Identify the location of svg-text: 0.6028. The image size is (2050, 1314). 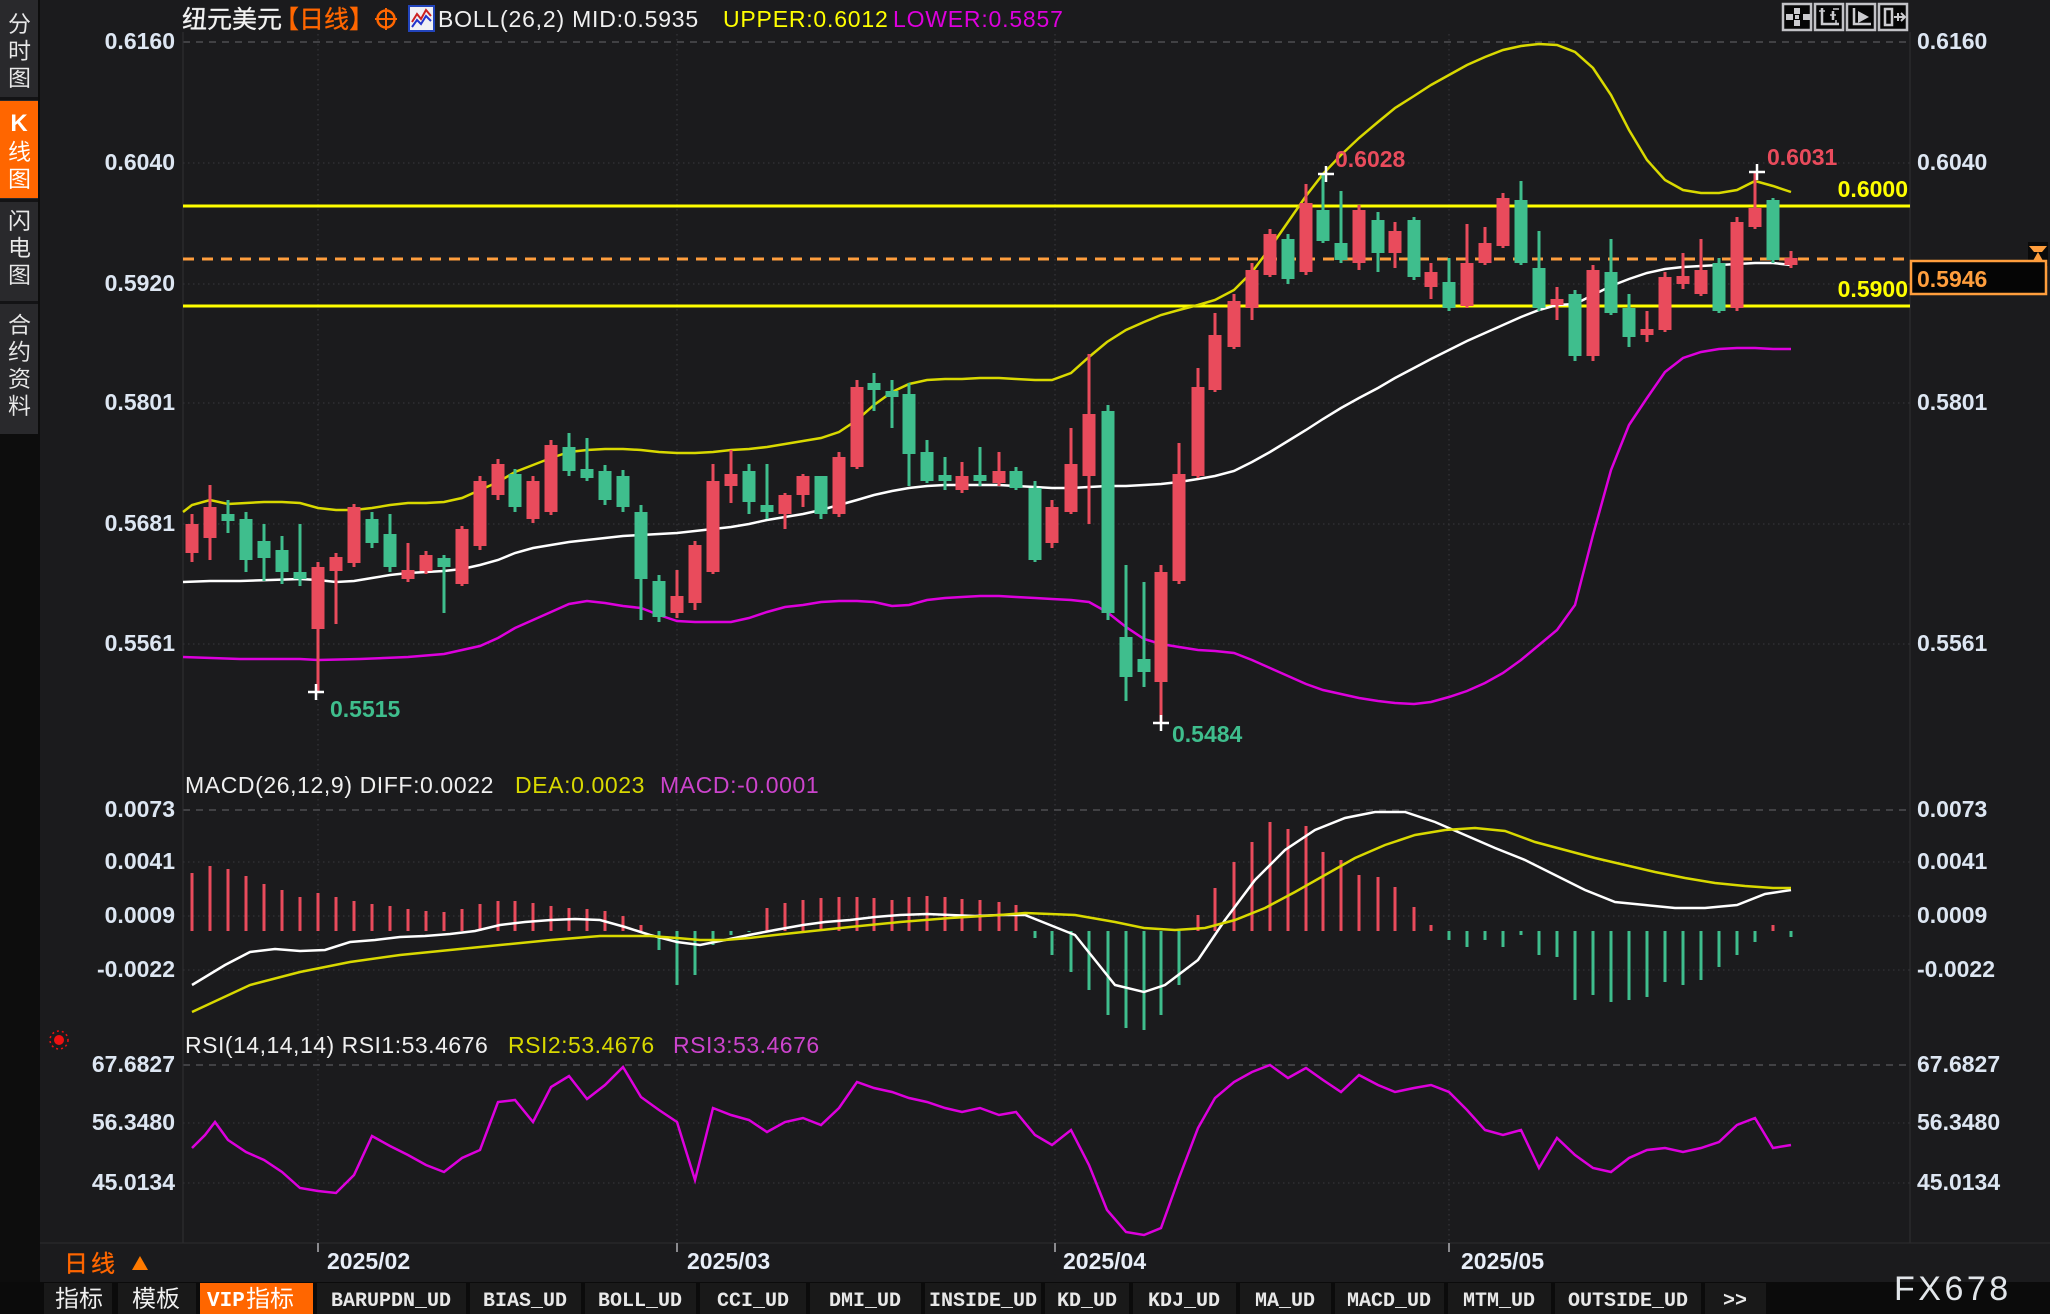
(1370, 159).